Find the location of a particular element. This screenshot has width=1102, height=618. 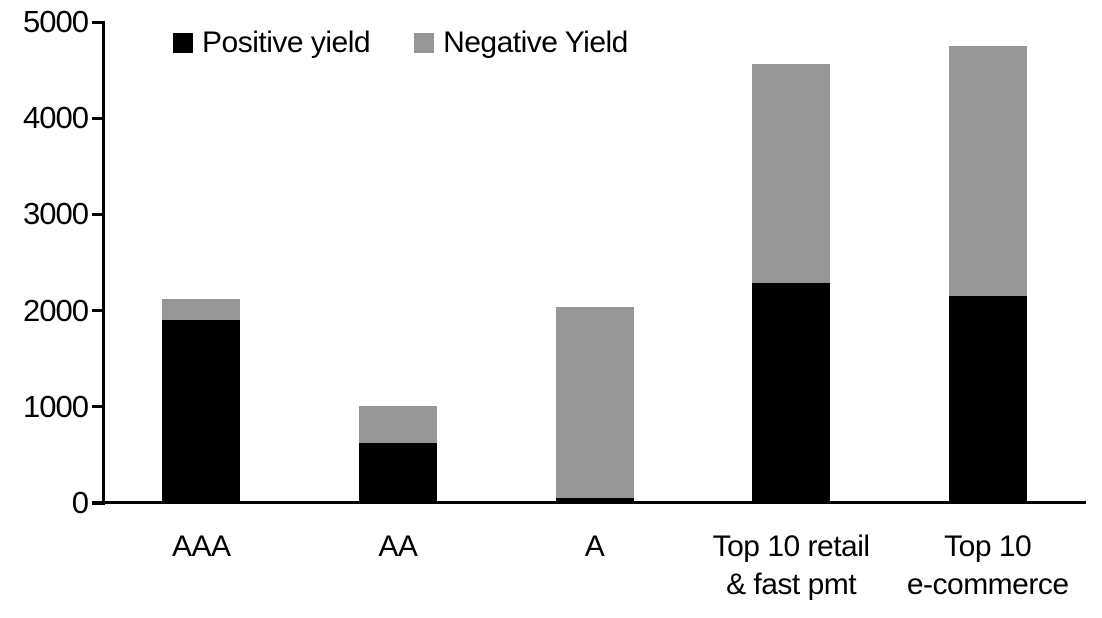

y-tick-label: 3000 is located at coordinates (56, 214).